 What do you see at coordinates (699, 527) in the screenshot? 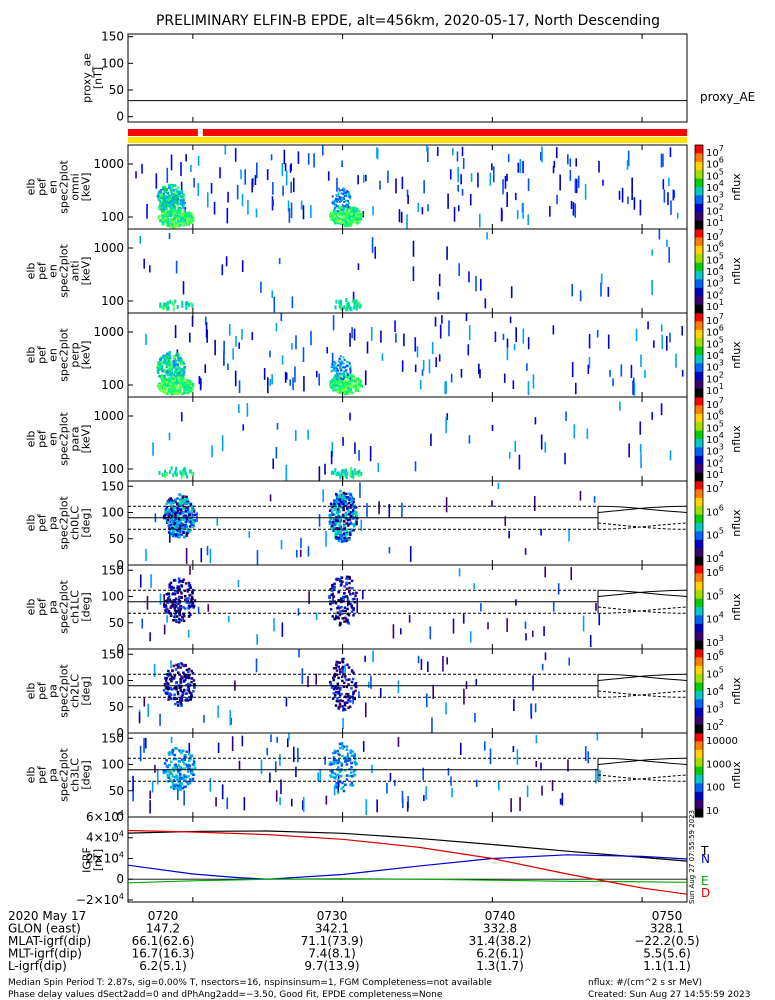
I see `colorbar-segment` at bounding box center [699, 527].